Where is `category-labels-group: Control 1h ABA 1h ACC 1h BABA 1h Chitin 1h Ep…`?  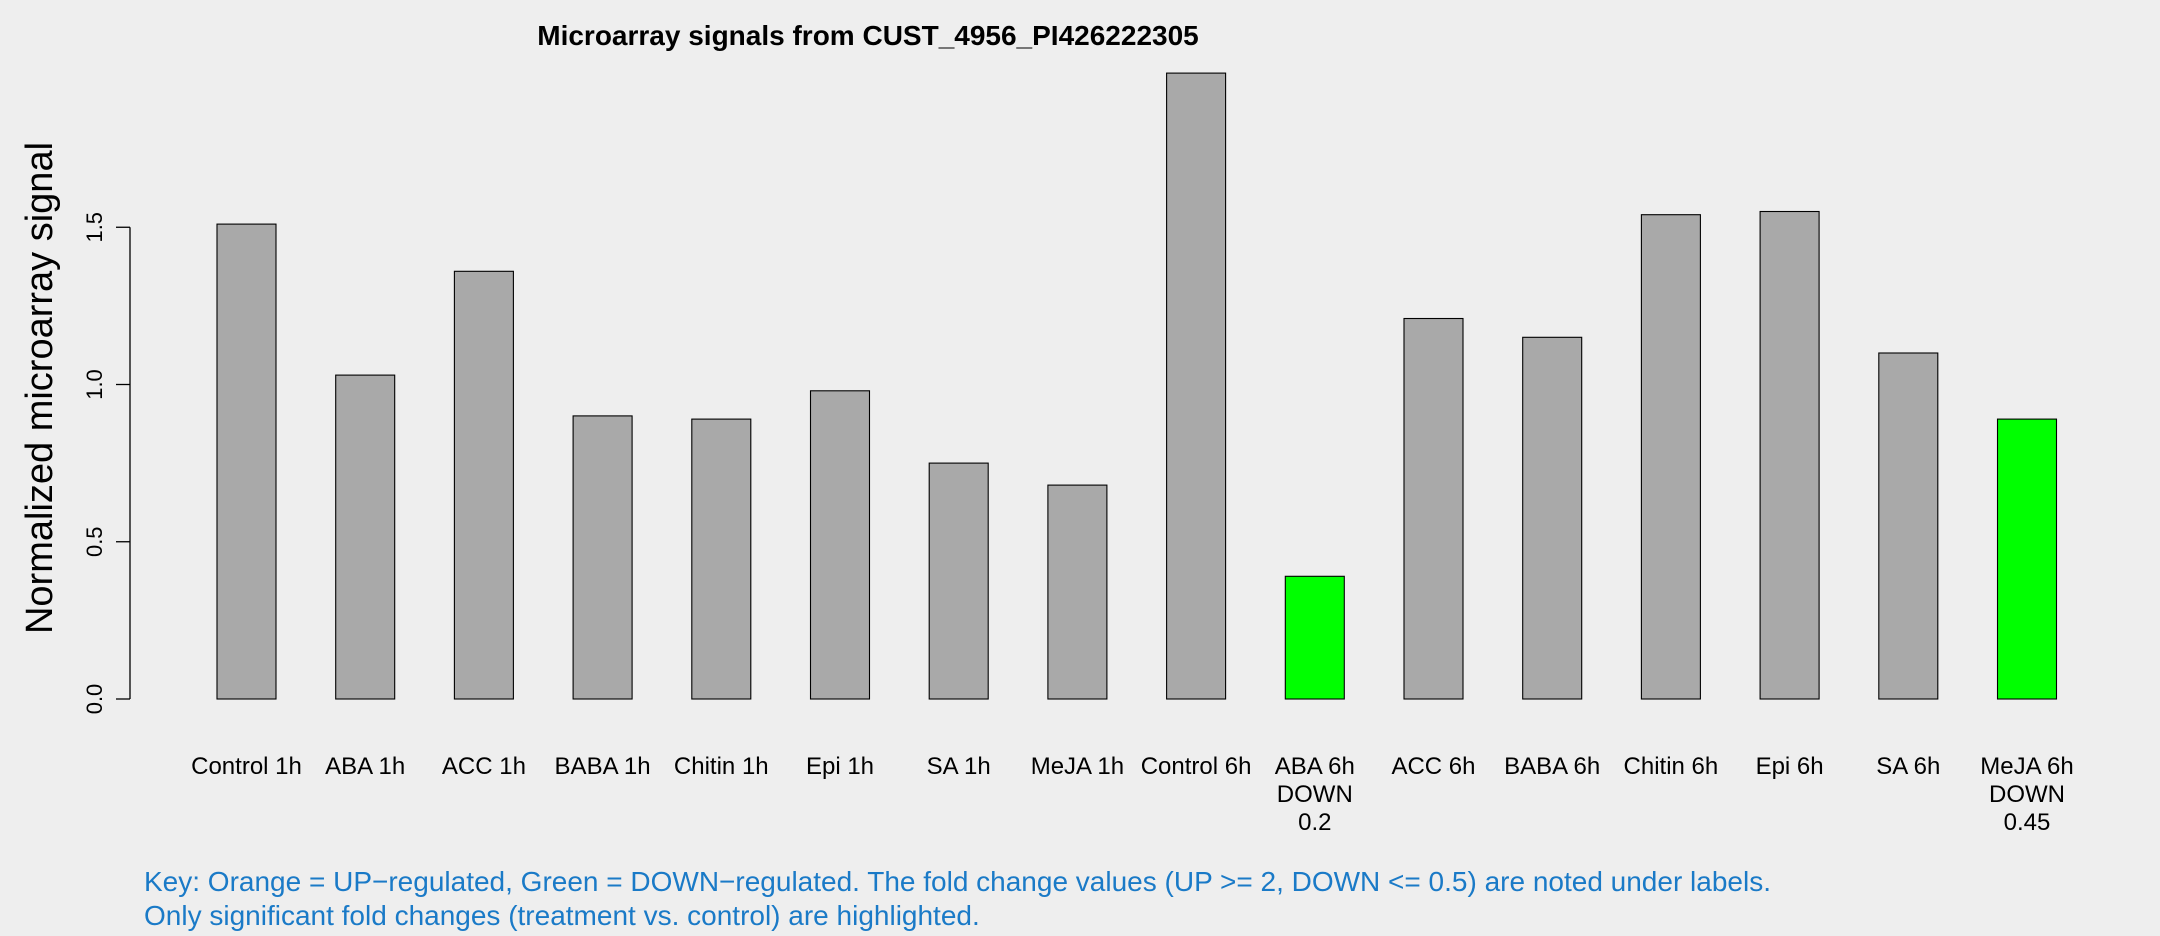 category-labels-group: Control 1h ABA 1h ACC 1h BABA 1h Chitin 1h Ep… is located at coordinates (1132, 794).